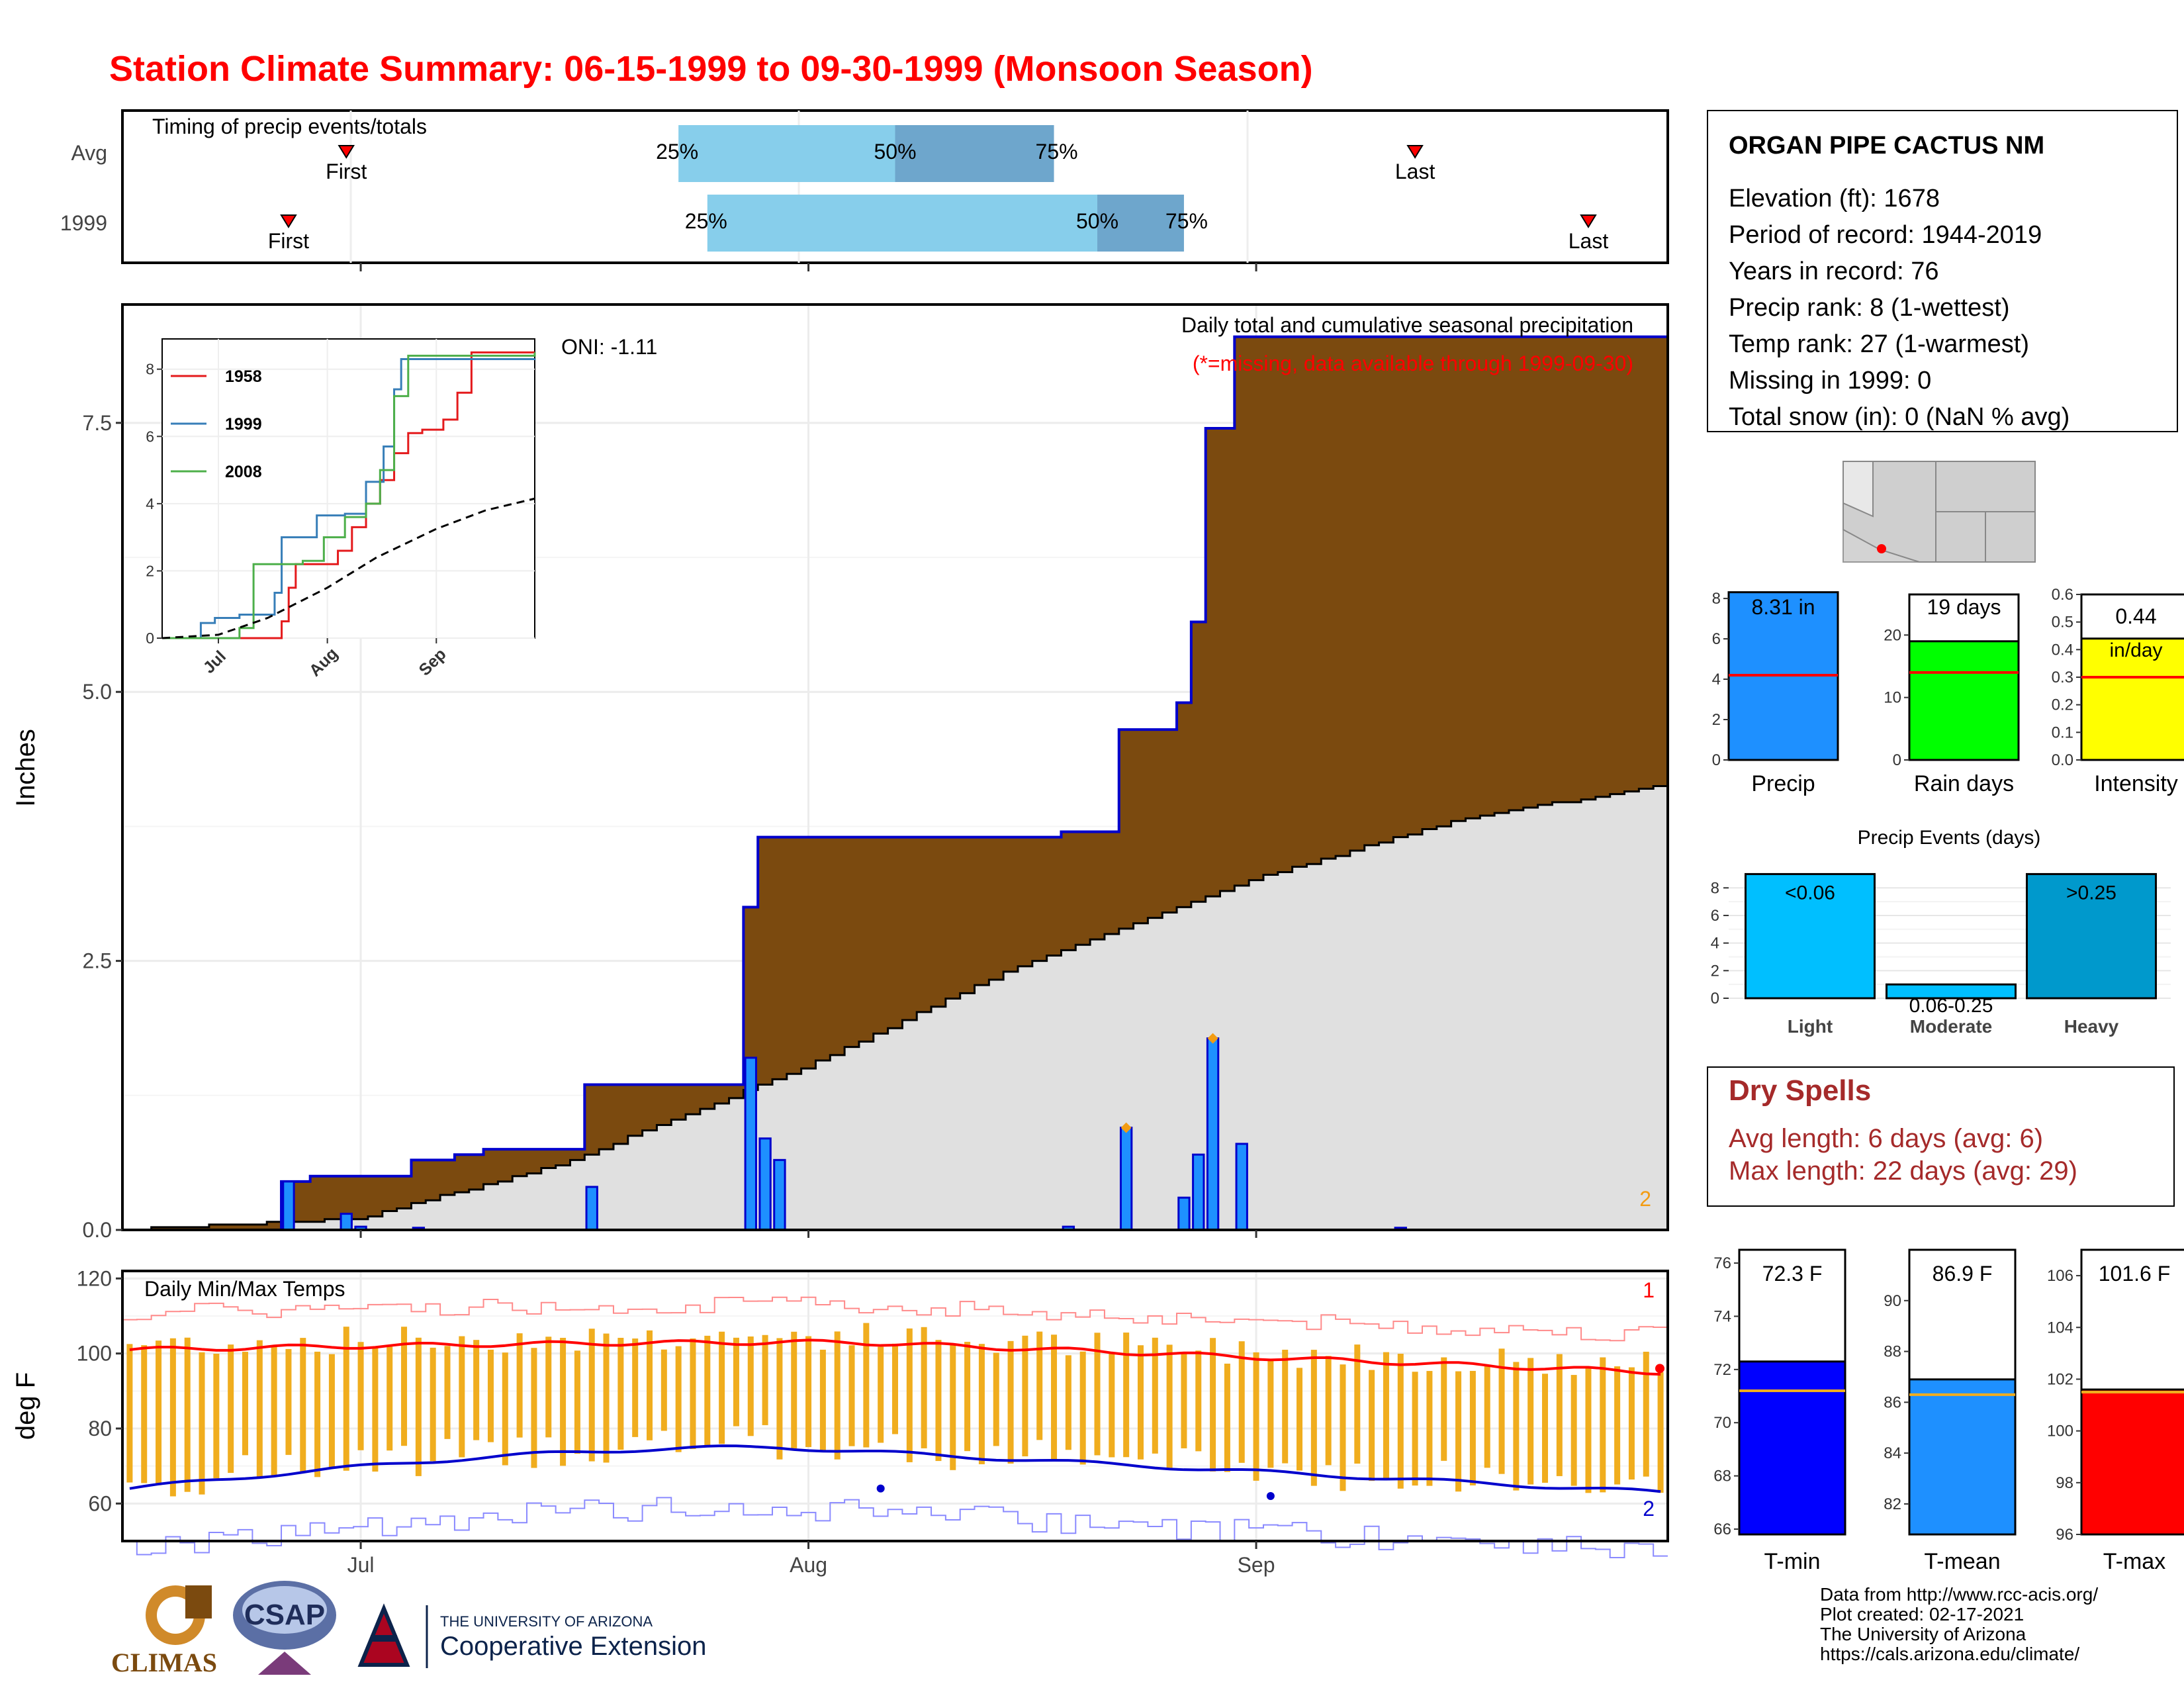 Image resolution: width=2184 pixels, height=1688 pixels. Describe the element at coordinates (1922, 1614) in the screenshot. I see `footer-line-2: Plot created: 02-17-2021` at that location.